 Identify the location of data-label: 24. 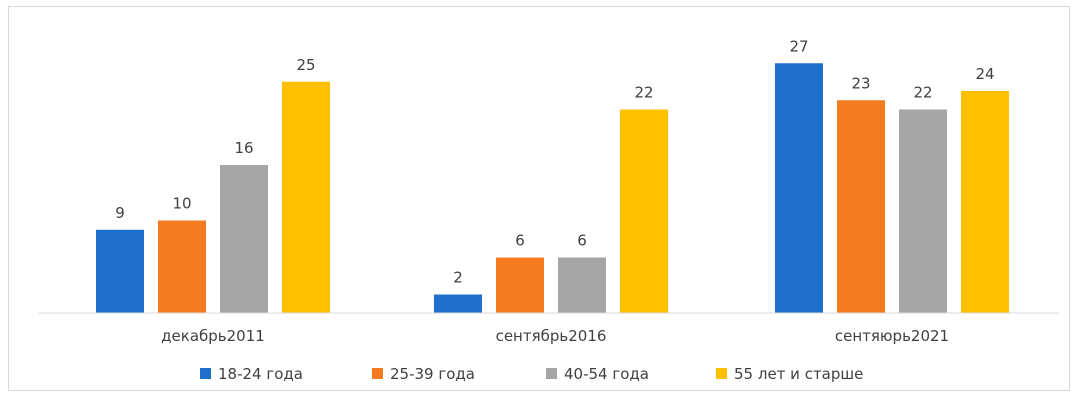
(984, 74).